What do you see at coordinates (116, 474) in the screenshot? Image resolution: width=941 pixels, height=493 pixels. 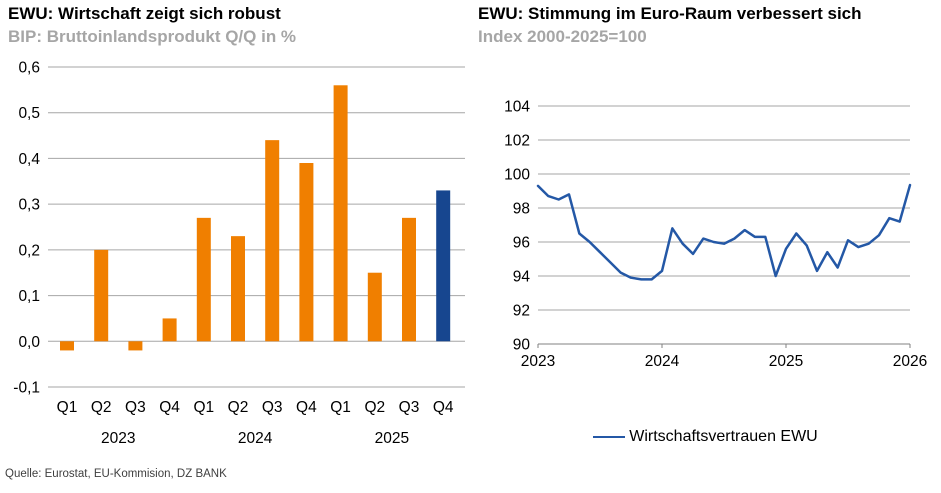 I see `source-note: Quelle: Eurostat, EU-Kommision, DZ BANK` at bounding box center [116, 474].